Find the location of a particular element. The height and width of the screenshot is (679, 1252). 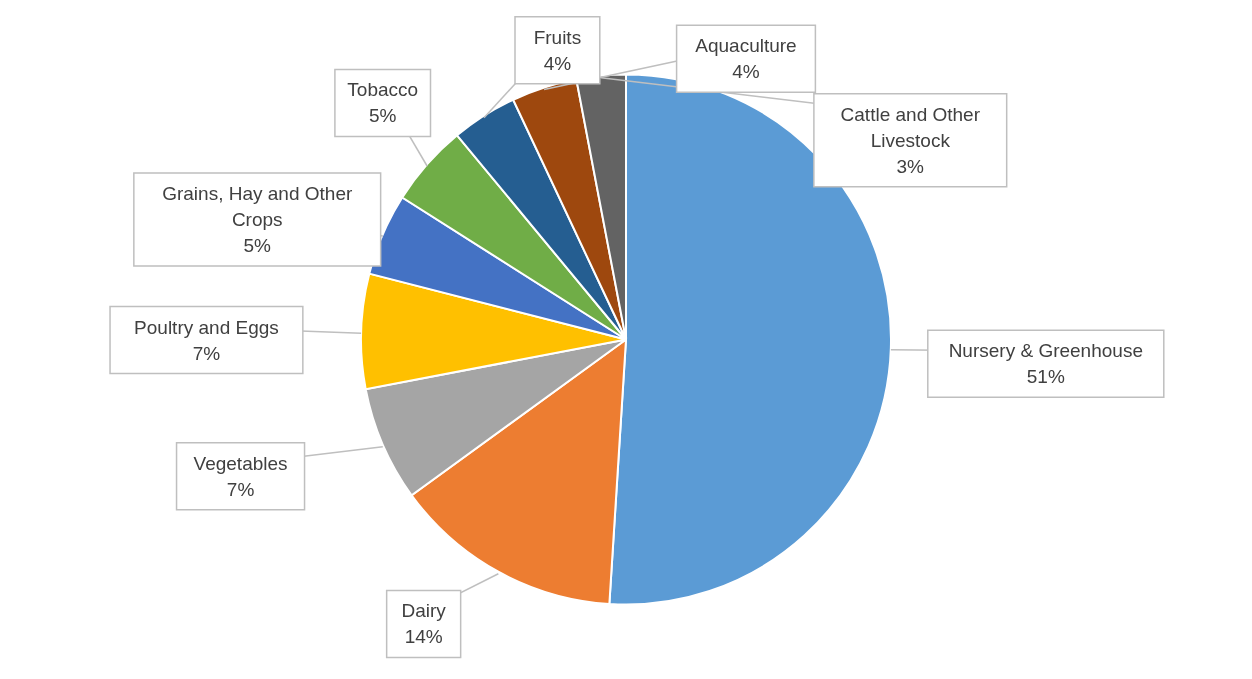

slice-label: Aquaculture is located at coordinates (746, 46).